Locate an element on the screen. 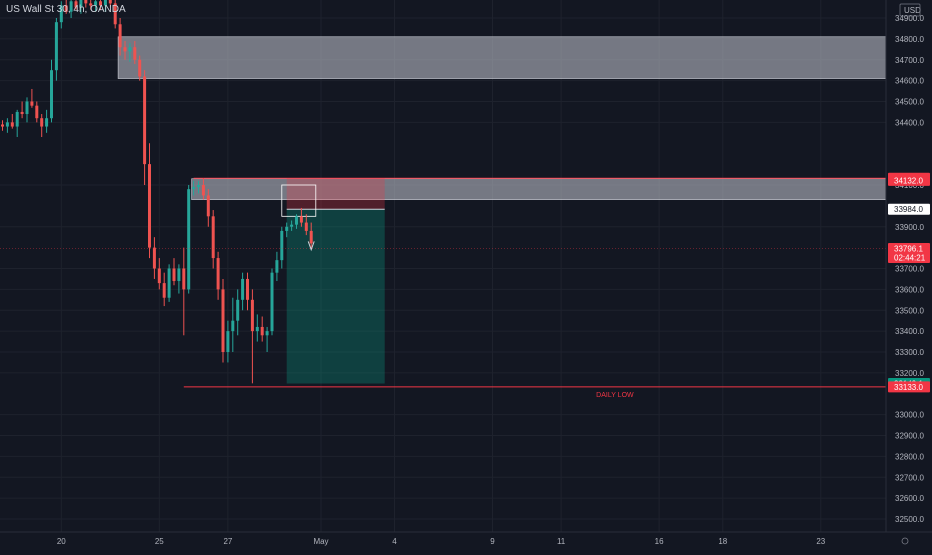  settings-icon is located at coordinates (905, 541).